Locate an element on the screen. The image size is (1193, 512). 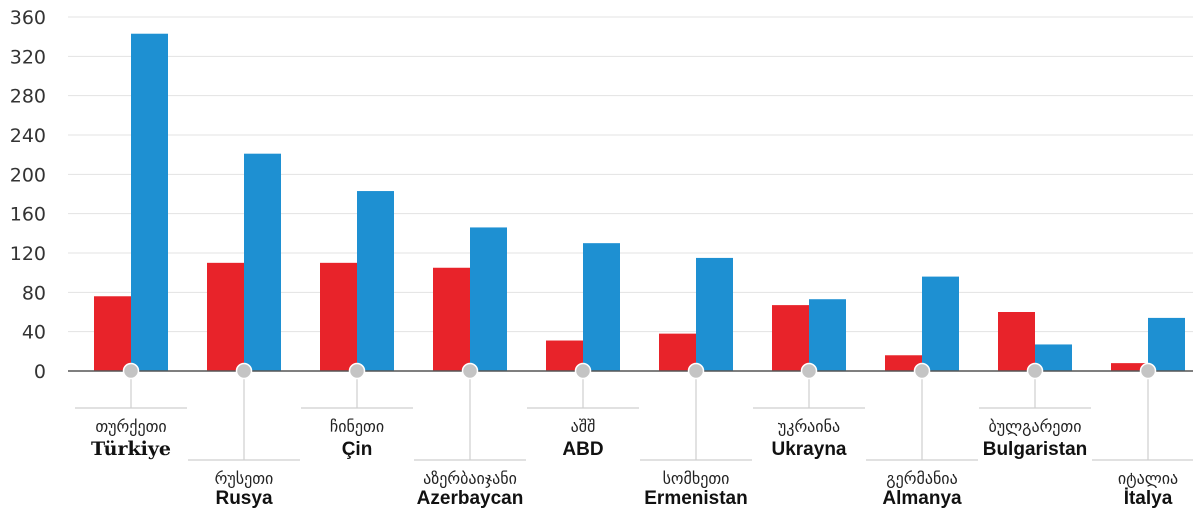
category-label-turkish: Ermenistan is located at coordinates (695, 498).